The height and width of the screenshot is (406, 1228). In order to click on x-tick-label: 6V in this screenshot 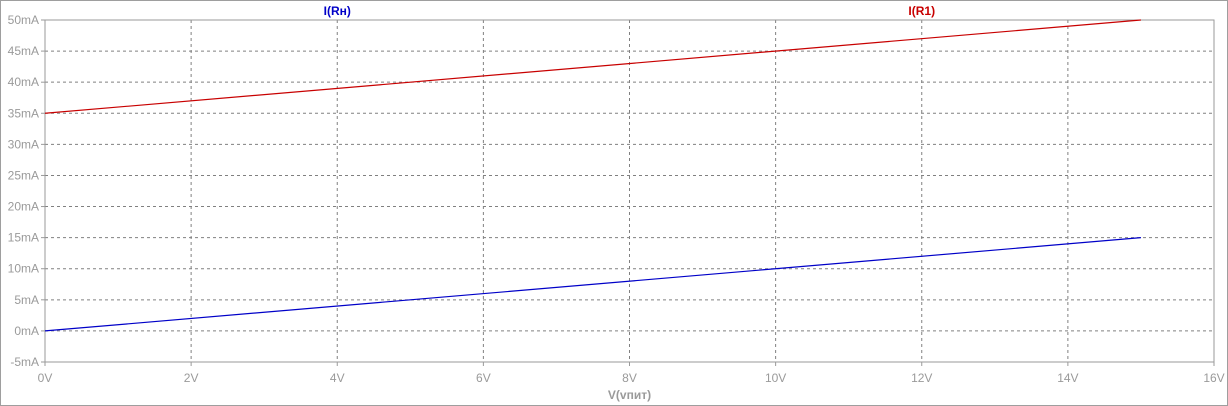, I will do `click(483, 378)`.